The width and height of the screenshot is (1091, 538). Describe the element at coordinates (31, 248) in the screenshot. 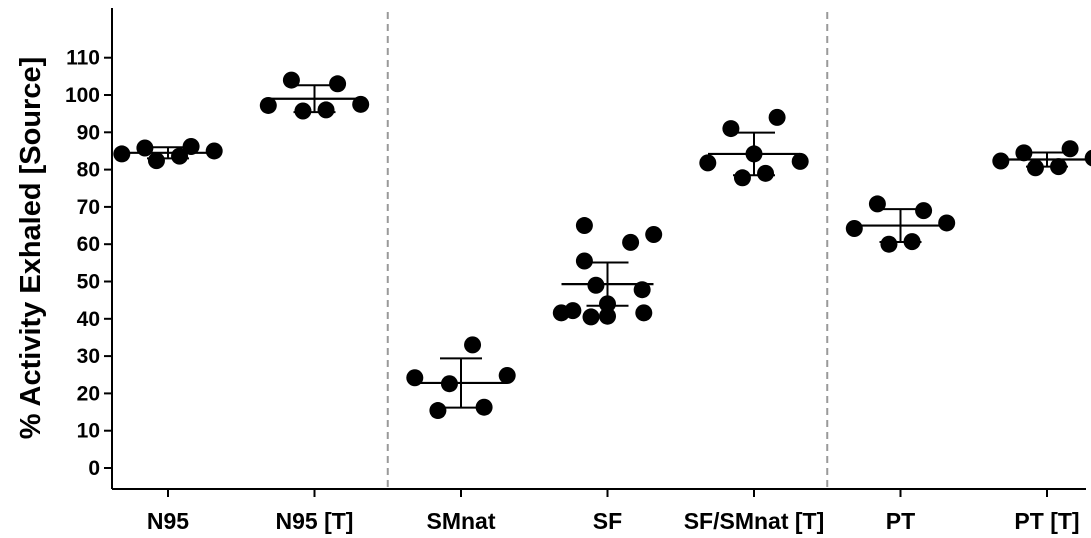

I see `y-axis-title: % Activity Exhaled [Source]` at that location.